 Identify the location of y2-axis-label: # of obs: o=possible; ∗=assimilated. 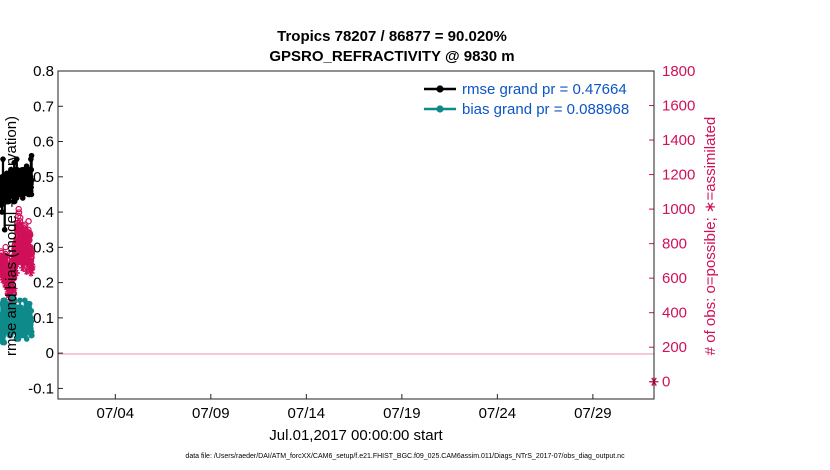
(710, 236).